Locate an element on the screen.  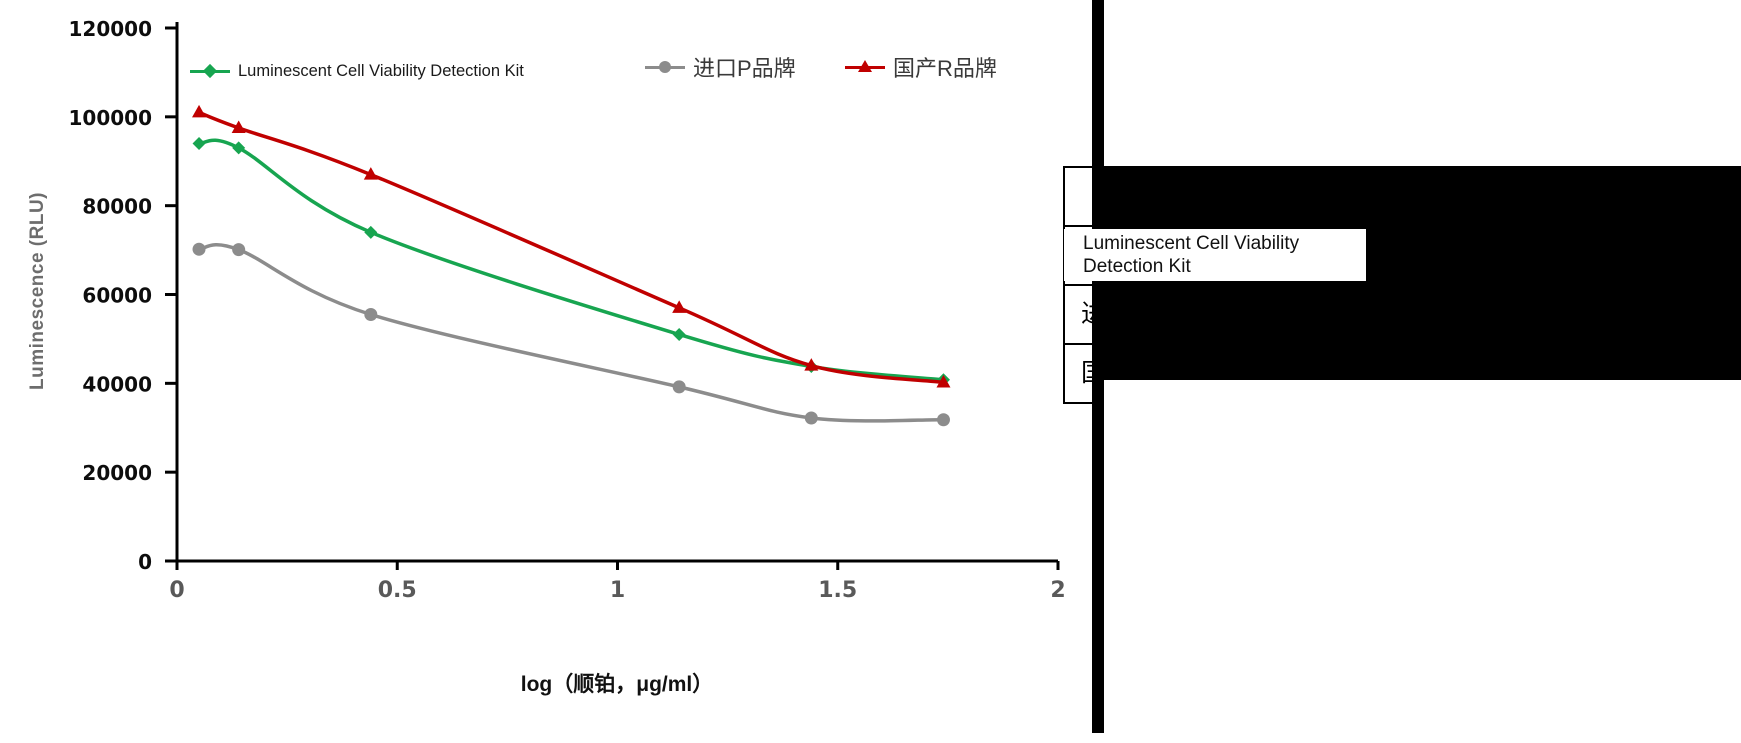
legend-item-r-brand: 国产R品牌 is located at coordinates (921, 67).